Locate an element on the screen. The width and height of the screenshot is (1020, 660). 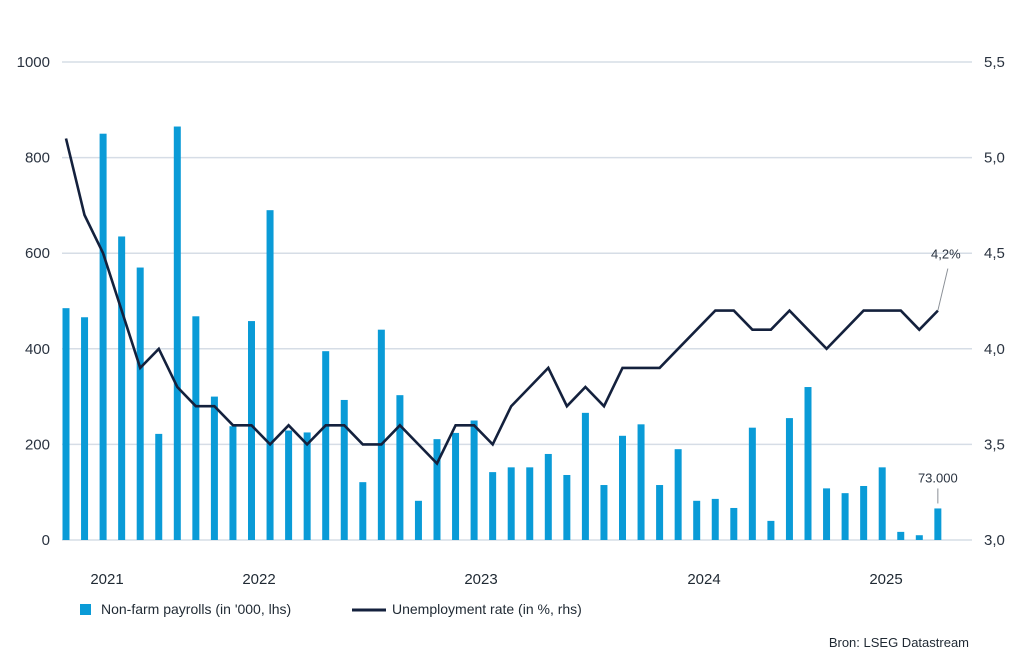
left-tick-label: 400 is located at coordinates (37, 349).